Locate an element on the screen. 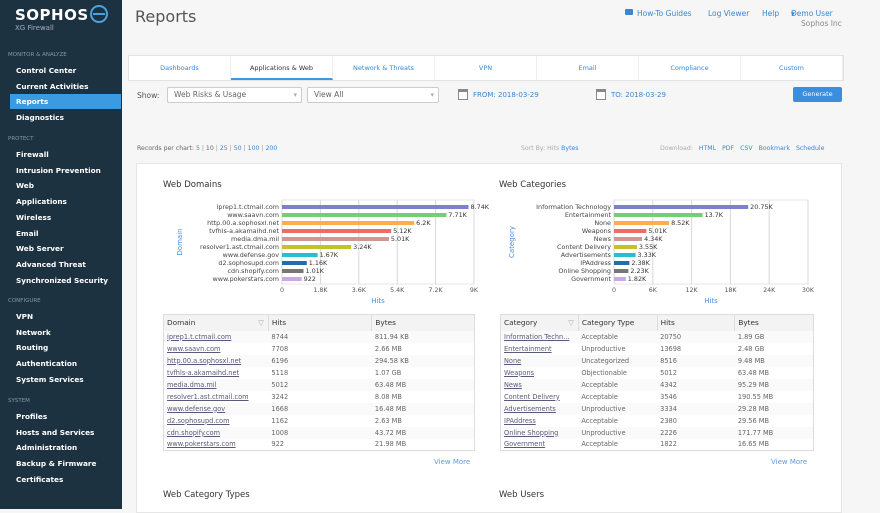 The width and height of the screenshot is (880, 513). tab-dashboards: Dashboards is located at coordinates (180, 68).